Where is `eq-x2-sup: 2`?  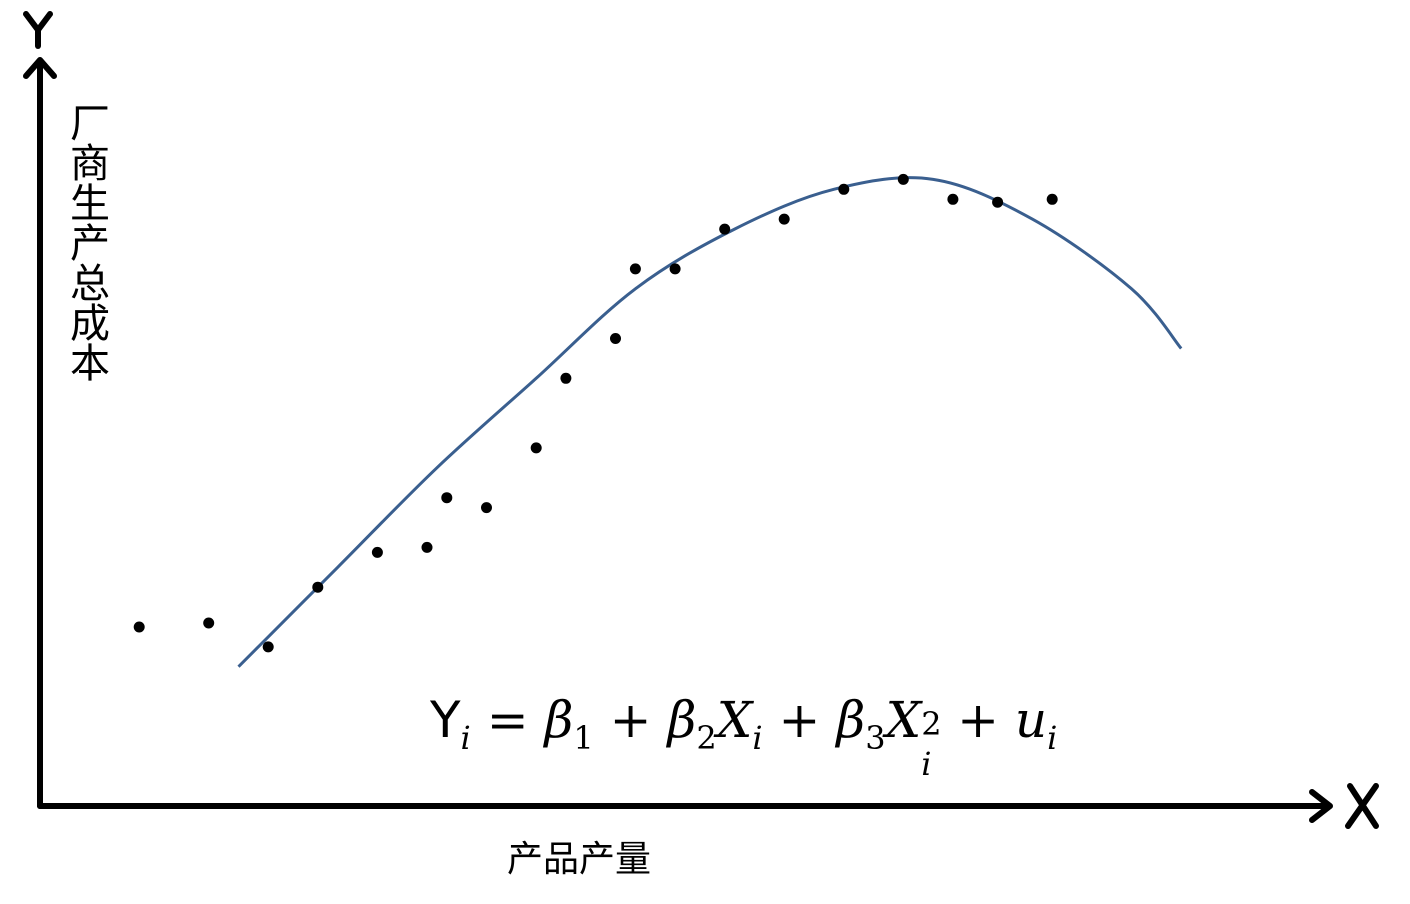
eq-x2-sup: 2 is located at coordinates (931, 724).